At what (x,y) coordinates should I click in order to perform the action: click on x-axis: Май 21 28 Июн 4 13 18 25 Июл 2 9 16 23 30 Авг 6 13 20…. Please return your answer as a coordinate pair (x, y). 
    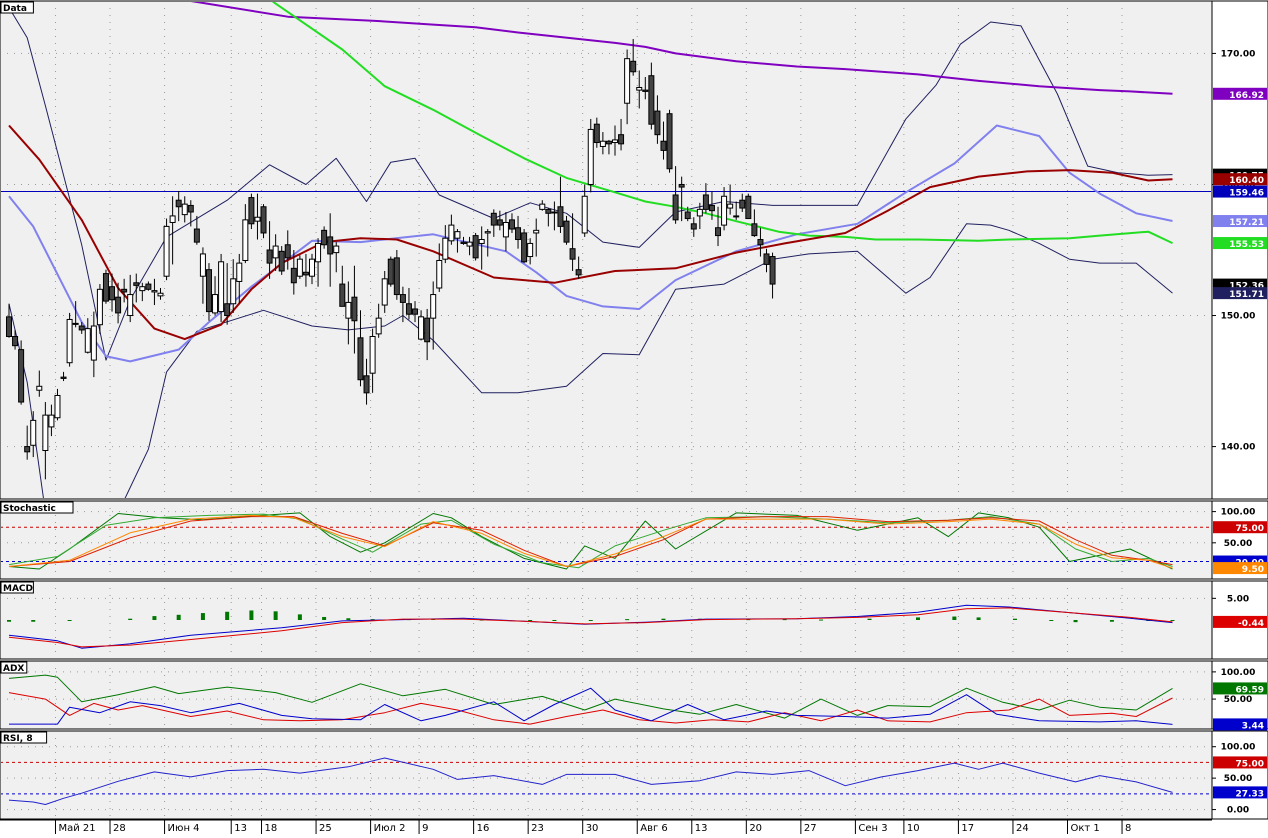
    Looking at the image, I should click on (606, 826).